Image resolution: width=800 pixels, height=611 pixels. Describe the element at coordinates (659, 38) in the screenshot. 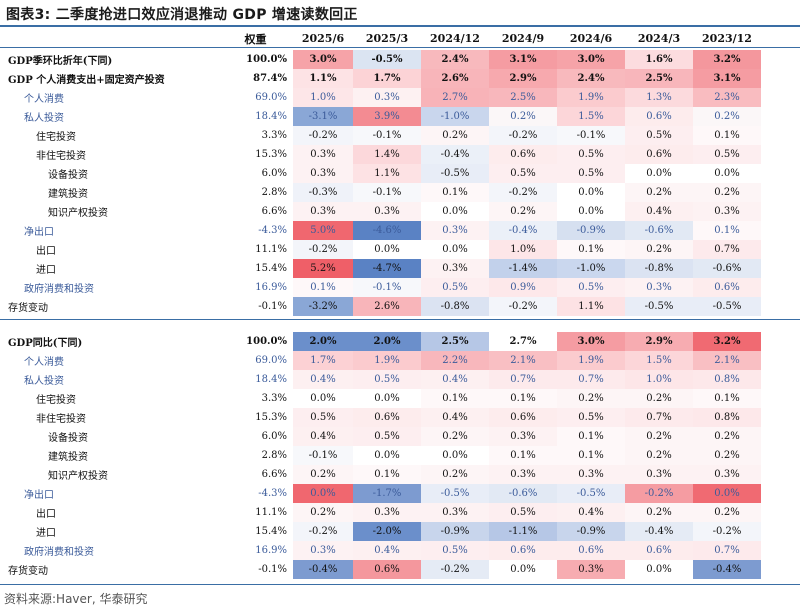

I see `column-header: 2024/3` at that location.